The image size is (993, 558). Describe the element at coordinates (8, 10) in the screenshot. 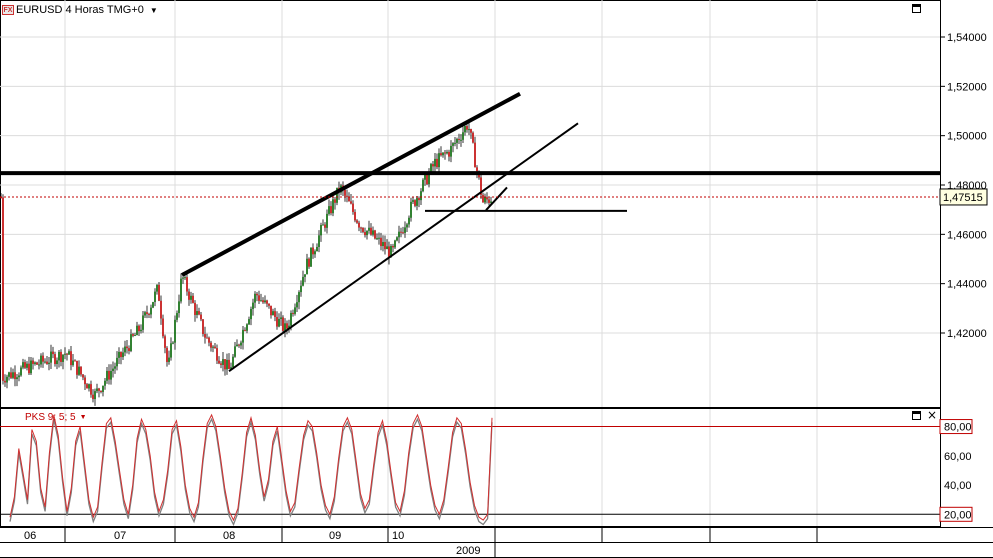

I see `fx-icon: FX` at that location.